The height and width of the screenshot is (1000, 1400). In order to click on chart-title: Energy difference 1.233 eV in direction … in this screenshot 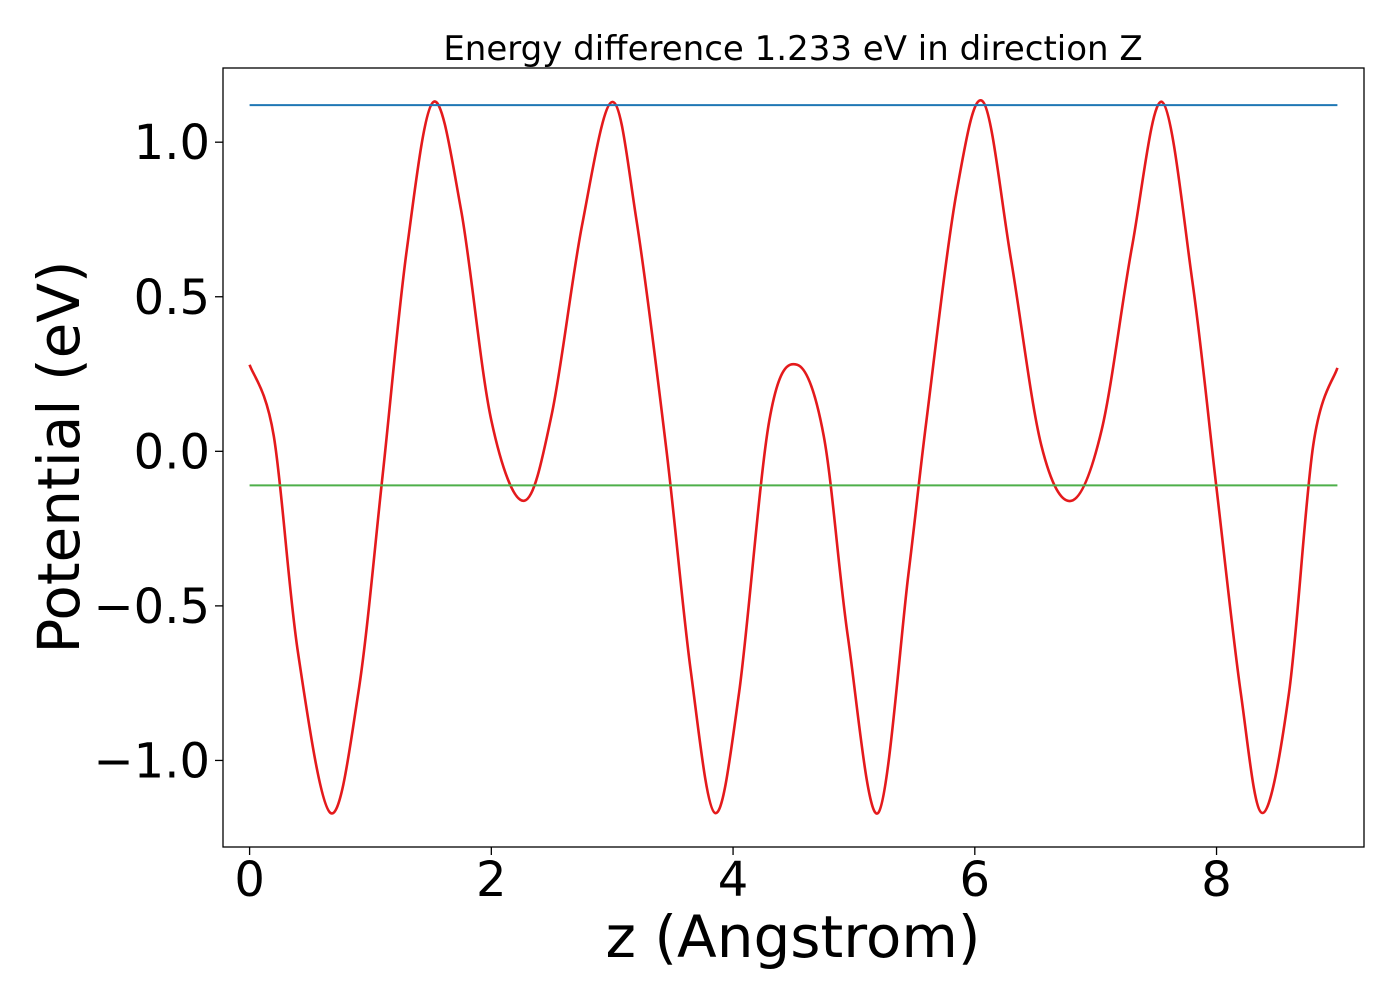, I will do `click(792, 49)`.